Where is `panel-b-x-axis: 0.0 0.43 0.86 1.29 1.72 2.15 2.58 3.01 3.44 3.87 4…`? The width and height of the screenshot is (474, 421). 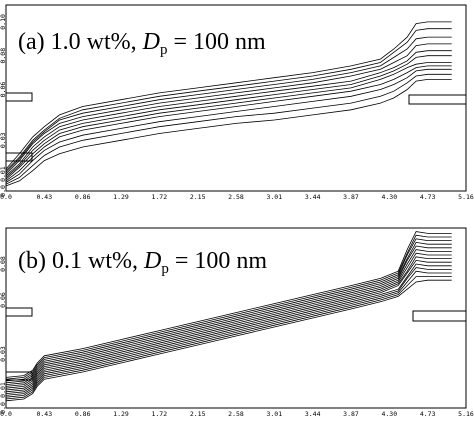
panel-b-x-axis: 0.0 0.43 0.86 1.29 1.72 2.15 2.58 3.01 3.44 3.87 4… is located at coordinates (237, 414).